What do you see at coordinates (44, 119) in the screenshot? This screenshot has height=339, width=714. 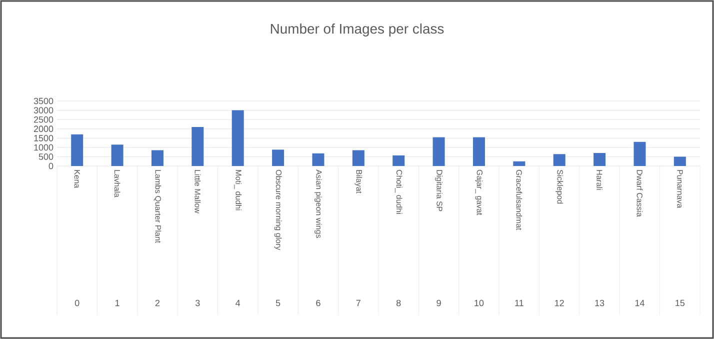 I see `y-tick-label: 2500` at bounding box center [44, 119].